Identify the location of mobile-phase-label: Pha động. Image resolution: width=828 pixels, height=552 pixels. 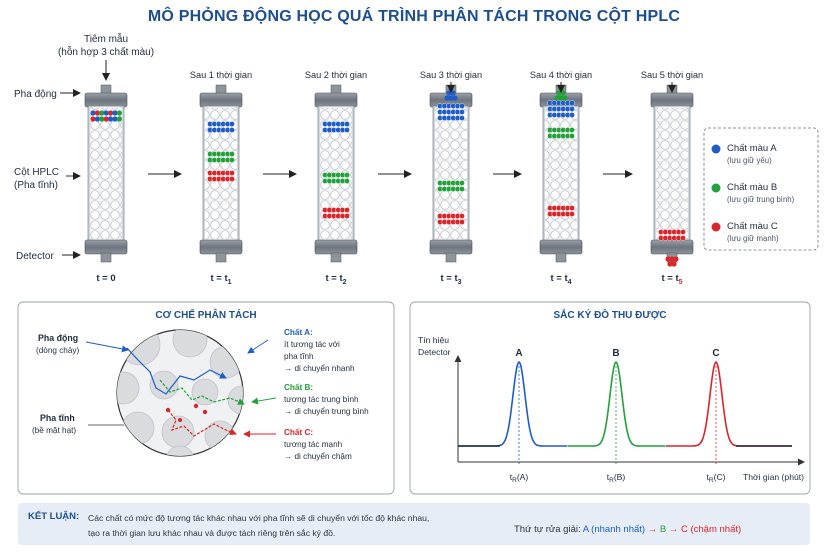
(35, 94).